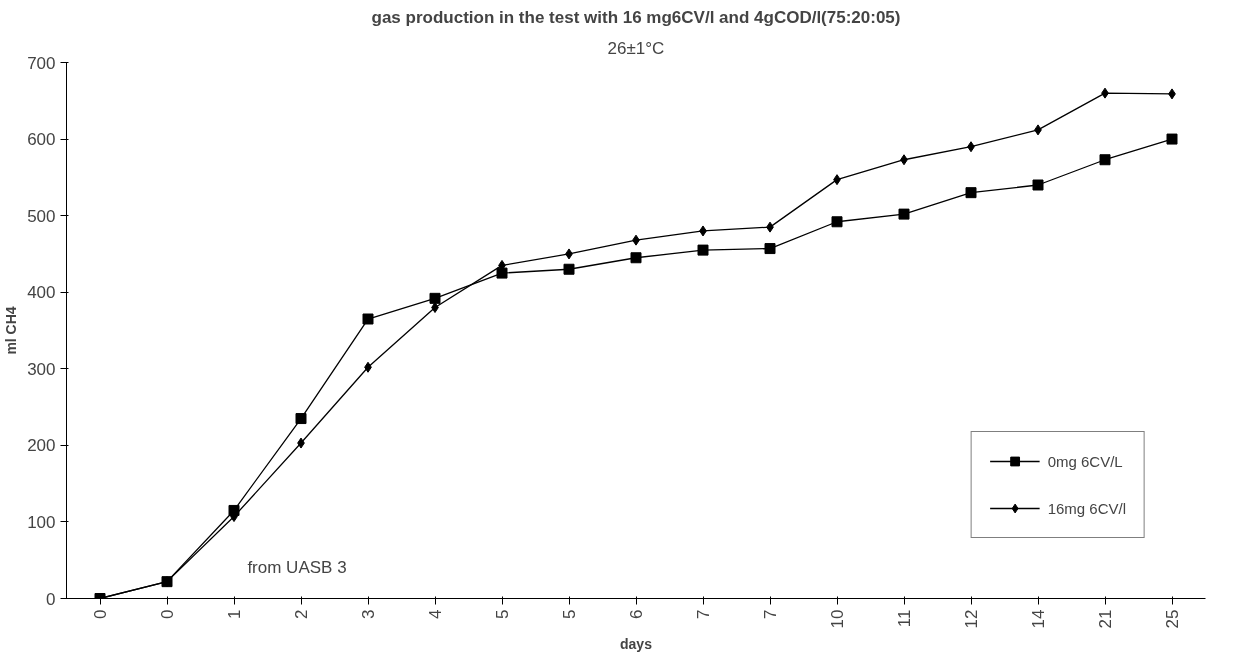 This screenshot has width=1239, height=659. What do you see at coordinates (636, 17) in the screenshot?
I see `chart-title: gas production in the test with 16 mg6CV/l and 4gCOD/l(75:20:05)` at bounding box center [636, 17].